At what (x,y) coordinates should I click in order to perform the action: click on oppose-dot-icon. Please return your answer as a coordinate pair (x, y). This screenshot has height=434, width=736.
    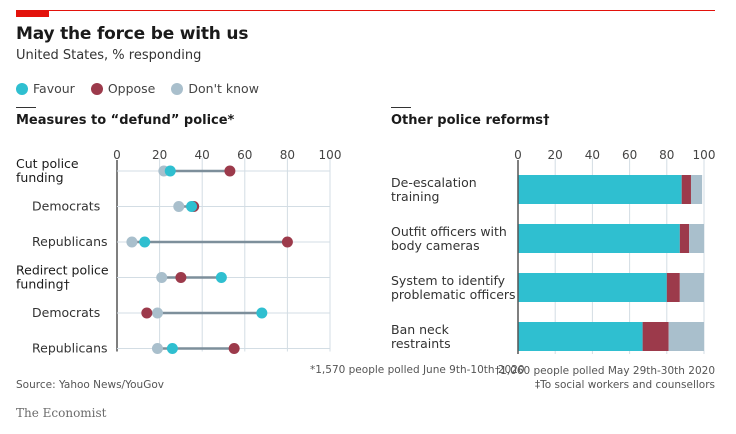
    Looking at the image, I should click on (96, 88).